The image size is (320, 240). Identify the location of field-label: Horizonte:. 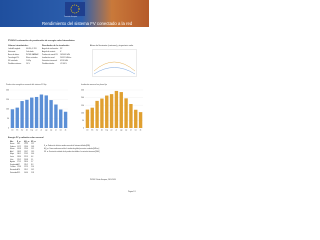
(12, 52).